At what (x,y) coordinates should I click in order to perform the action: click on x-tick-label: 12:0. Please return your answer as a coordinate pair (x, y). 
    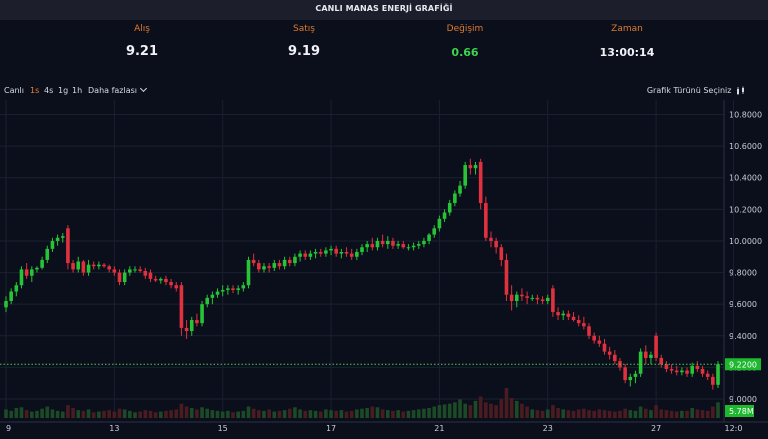
    Looking at the image, I should click on (733, 428).